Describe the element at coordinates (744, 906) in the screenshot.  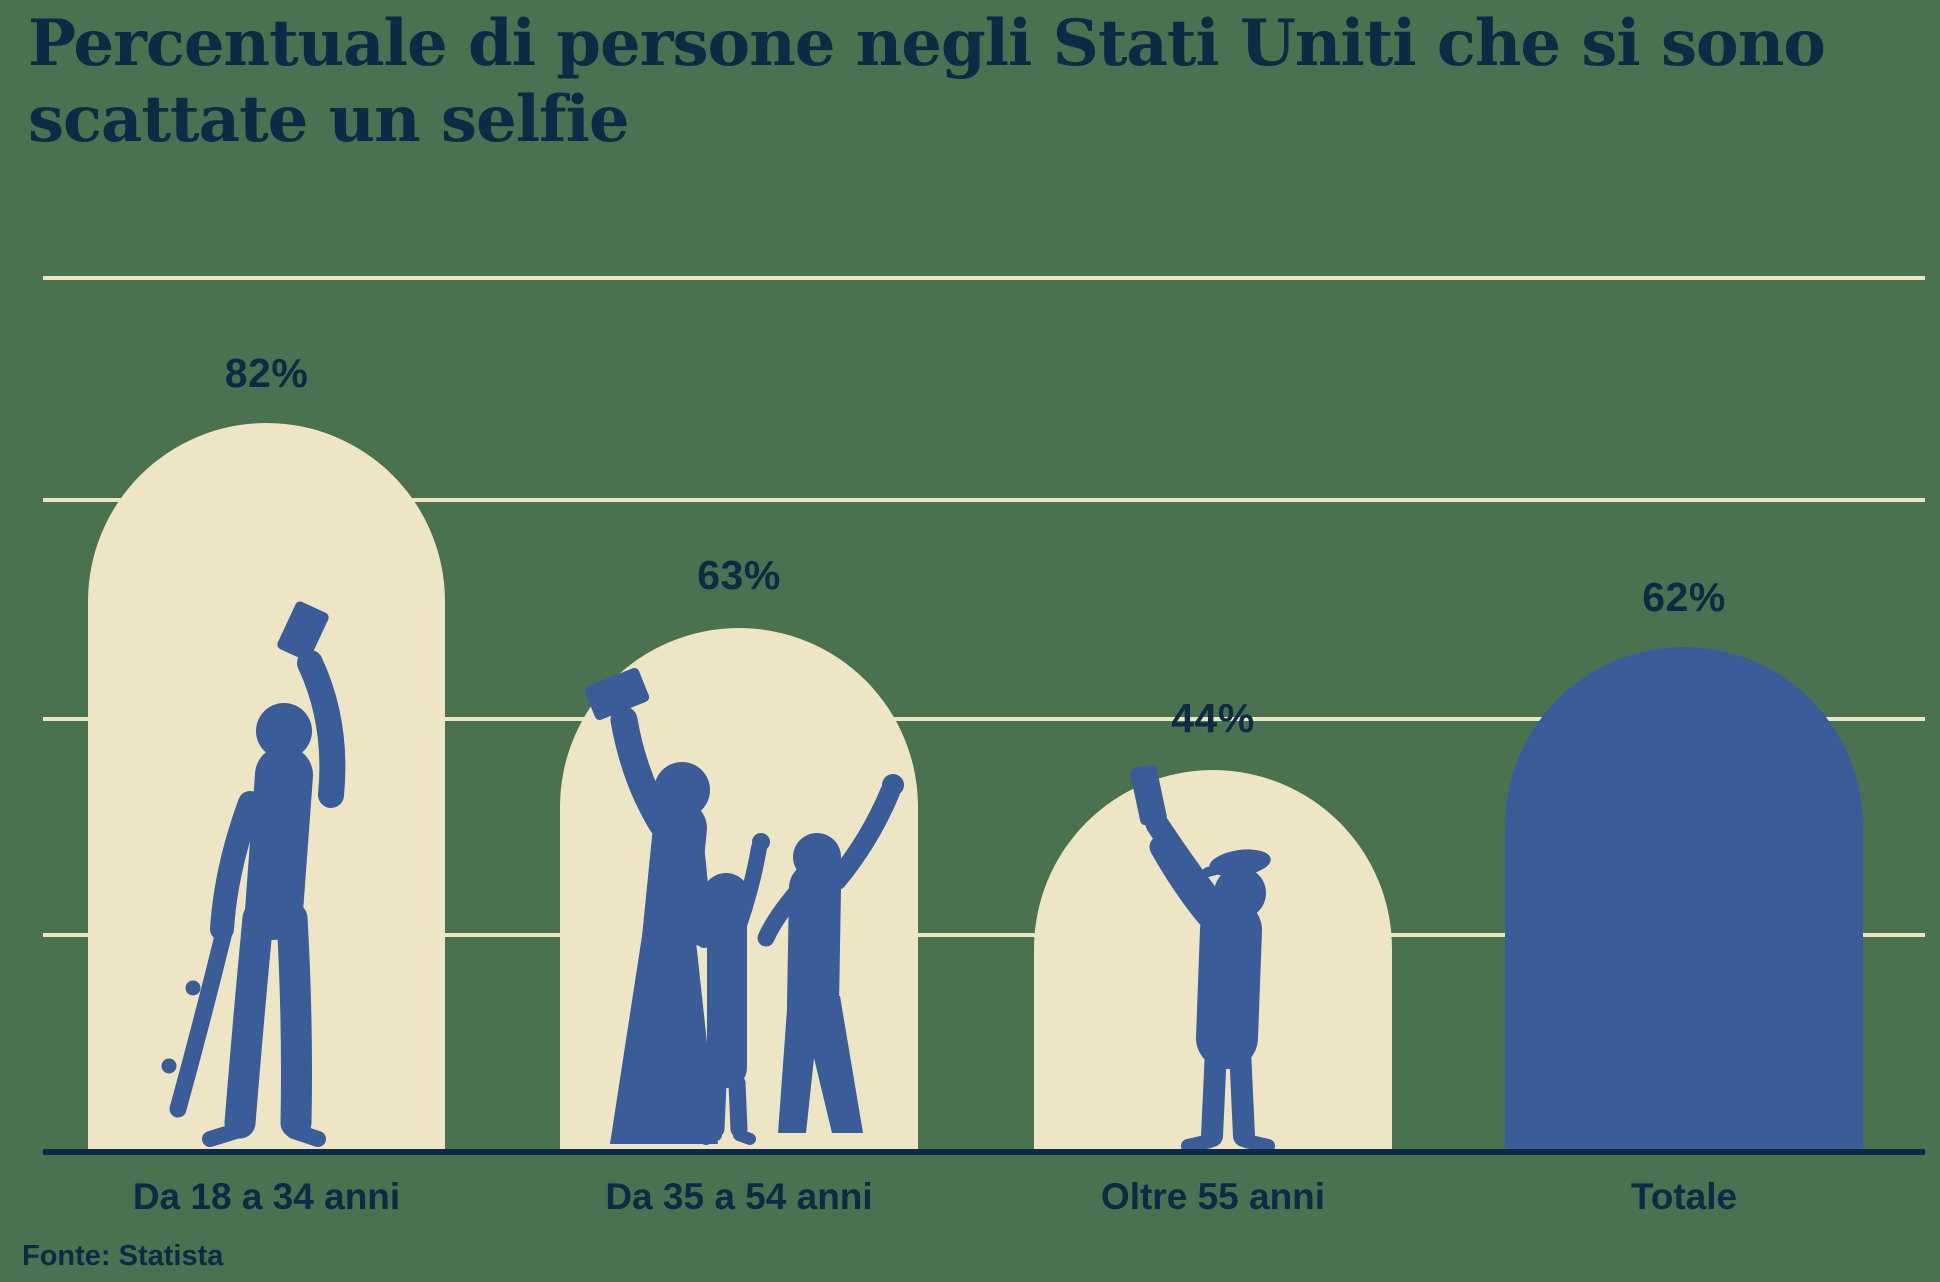
I see `family-selfie-illustration` at that location.